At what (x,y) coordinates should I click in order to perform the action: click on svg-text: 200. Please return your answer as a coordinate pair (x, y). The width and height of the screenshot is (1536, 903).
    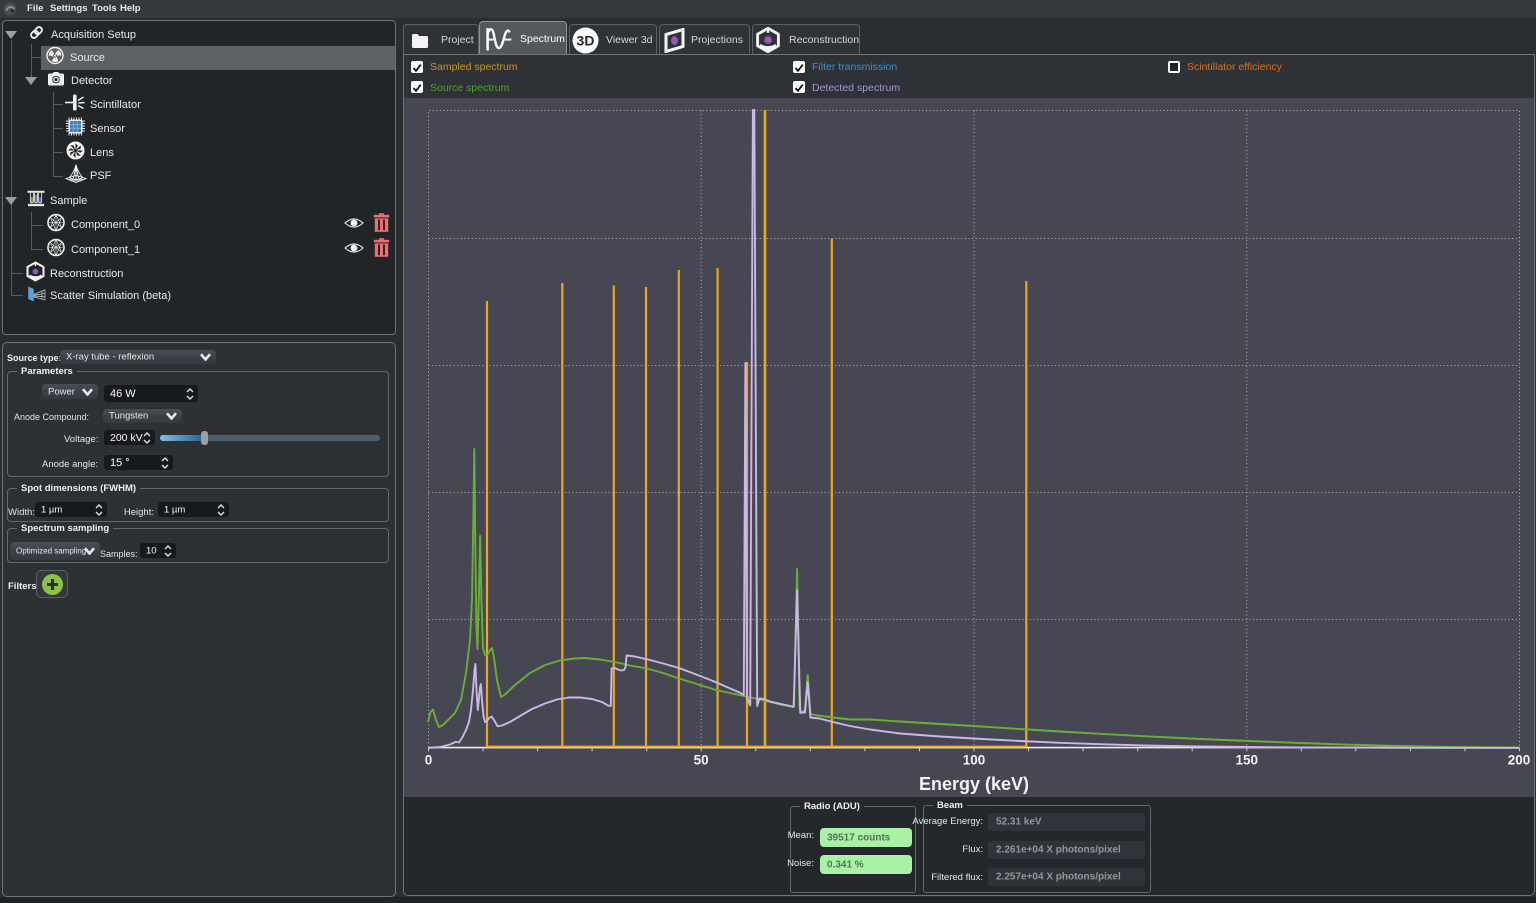
    Looking at the image, I should click on (1519, 760).